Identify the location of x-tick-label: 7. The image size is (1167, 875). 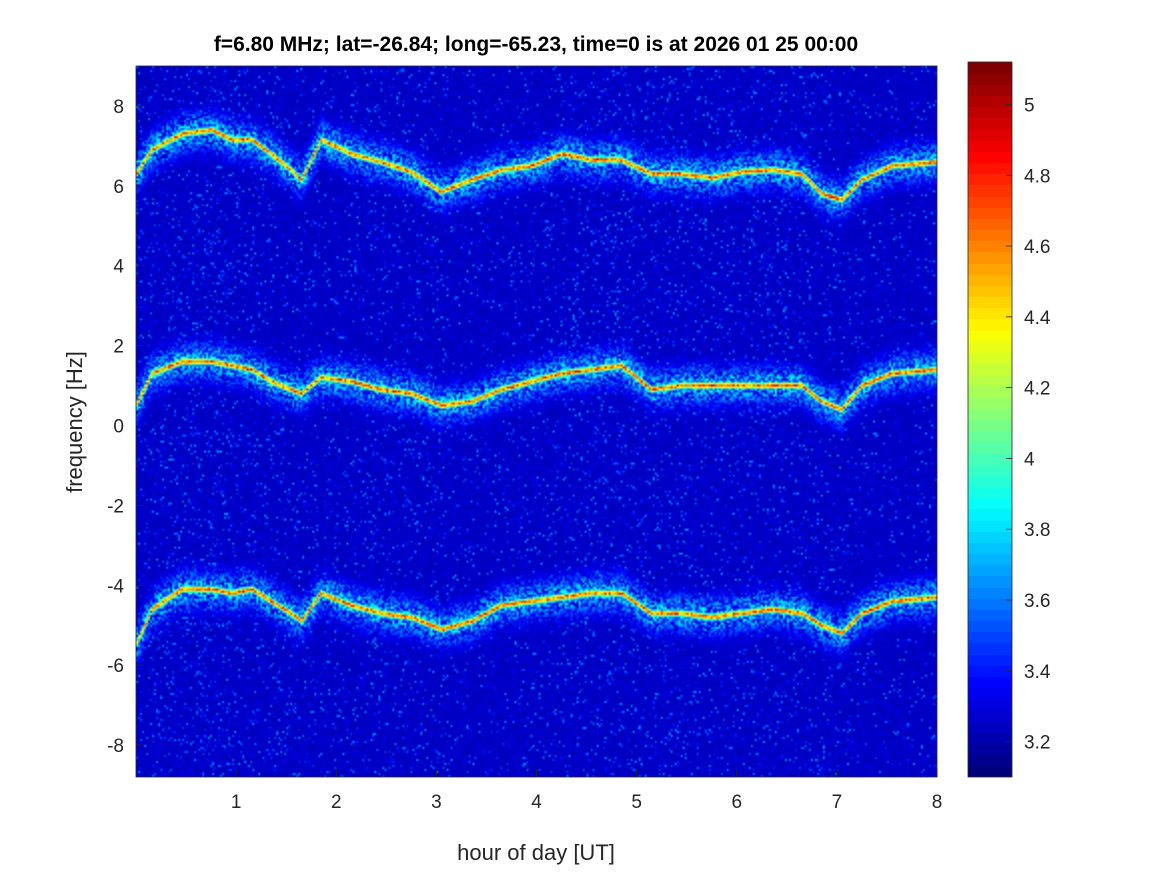
(837, 802).